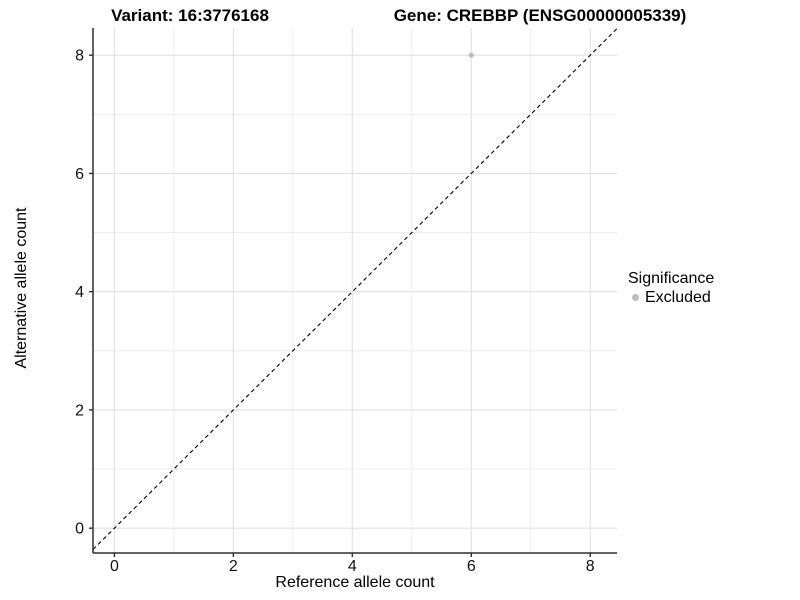 The image size is (800, 600). I want to click on legend-item-label: Excluded, so click(678, 297).